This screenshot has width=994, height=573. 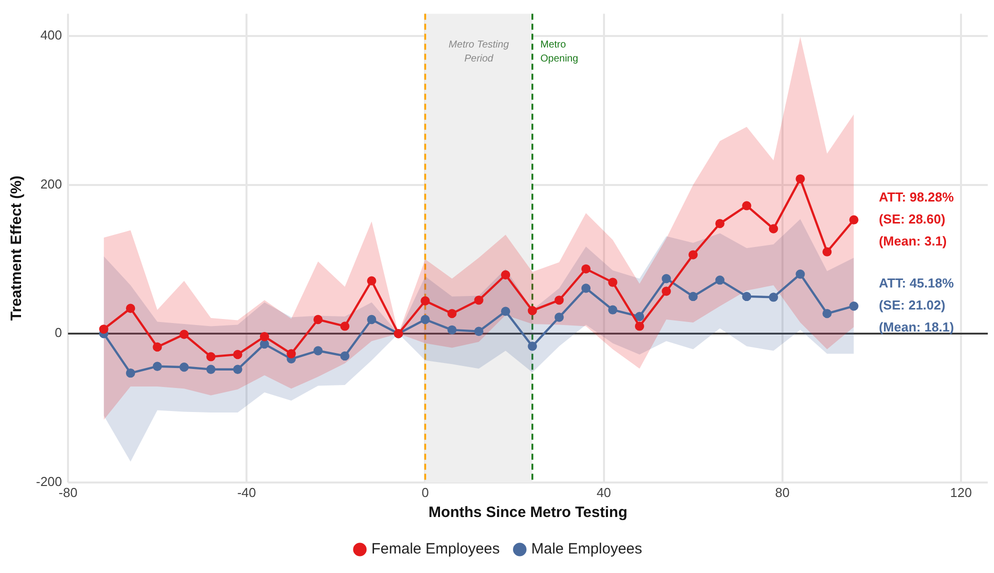 I want to click on y-tick-label: 200, so click(x=51, y=184).